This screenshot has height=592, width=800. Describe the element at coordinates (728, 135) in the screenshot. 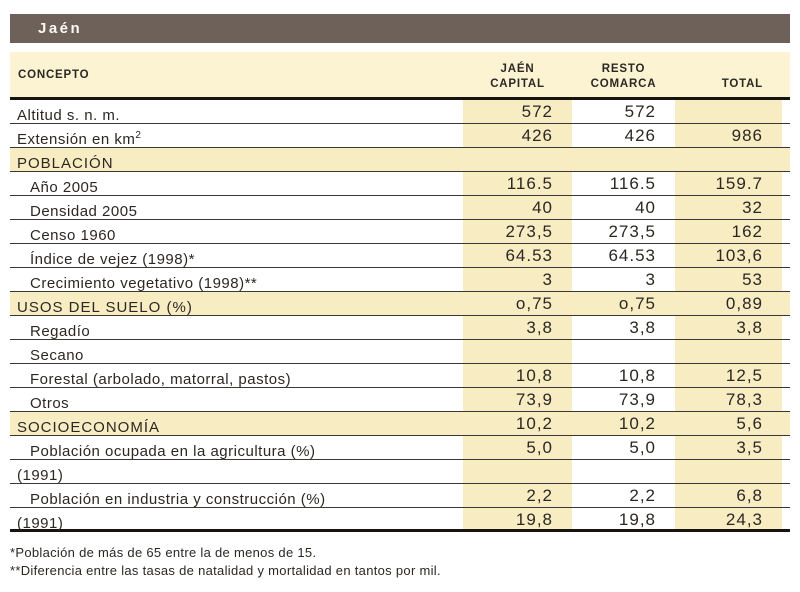

I see `cell-total: 986` at that location.